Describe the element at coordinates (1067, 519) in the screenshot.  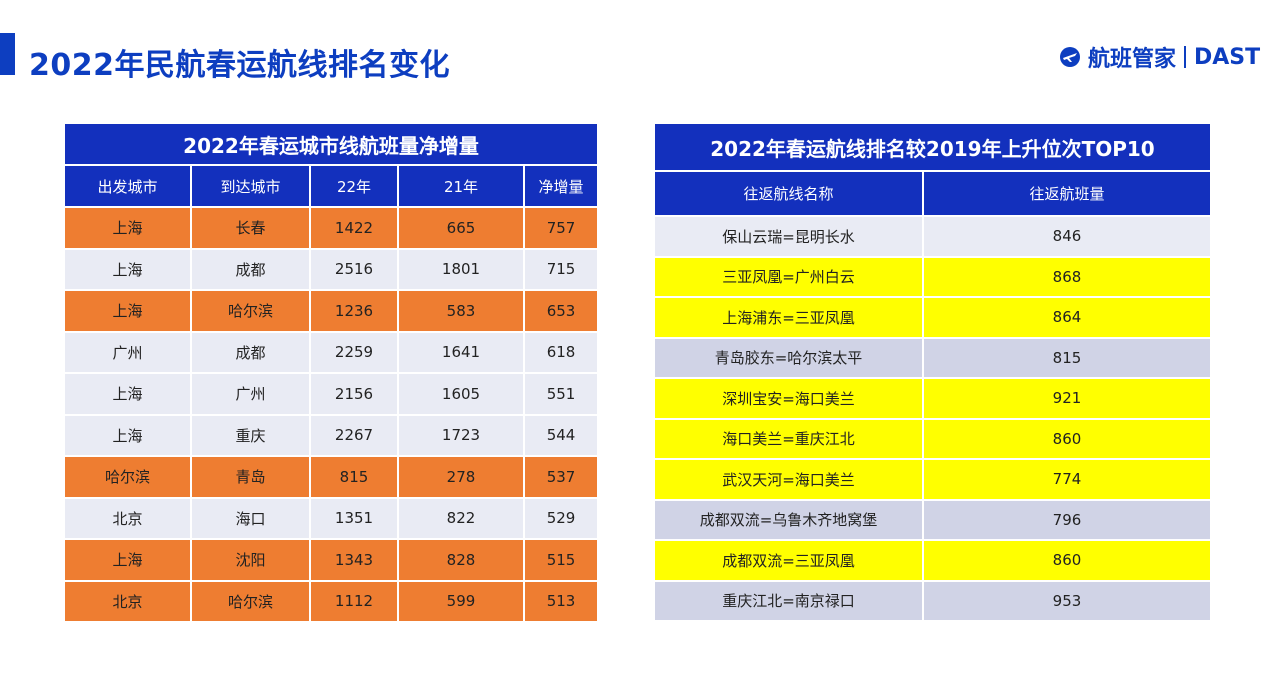
I see `table-cell: 796` at that location.